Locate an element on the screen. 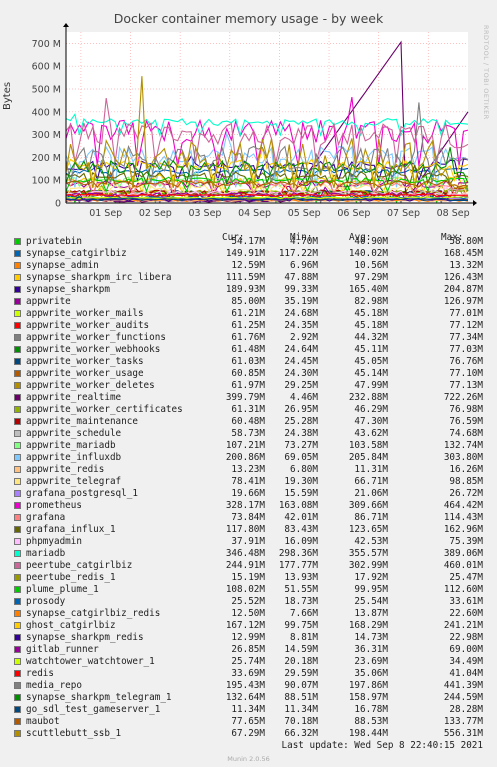 The width and height of the screenshot is (497, 767). legend-value-max: 441.39M is located at coordinates (463, 685).